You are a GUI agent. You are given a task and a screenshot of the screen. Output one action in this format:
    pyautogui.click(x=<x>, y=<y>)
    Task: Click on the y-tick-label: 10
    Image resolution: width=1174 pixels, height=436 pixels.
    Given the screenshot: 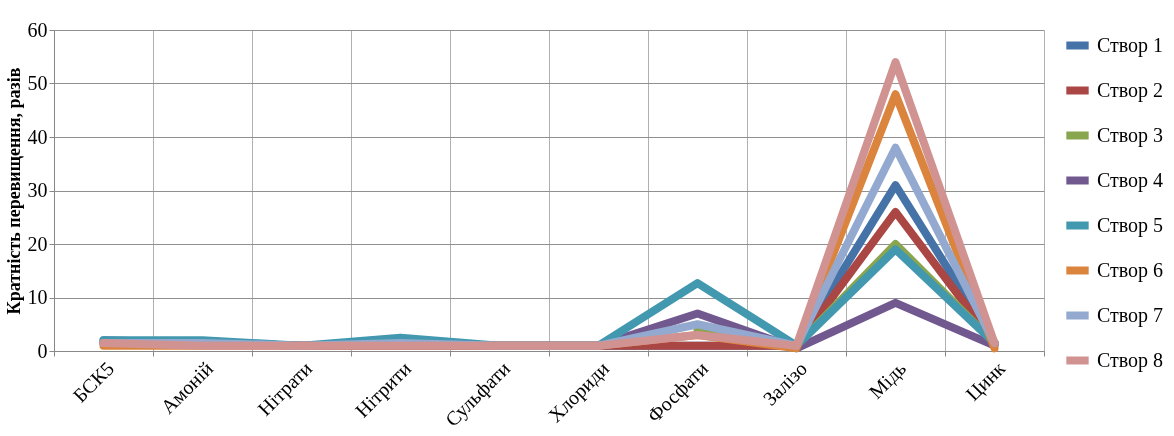 What is the action you would take?
    pyautogui.click(x=37, y=297)
    